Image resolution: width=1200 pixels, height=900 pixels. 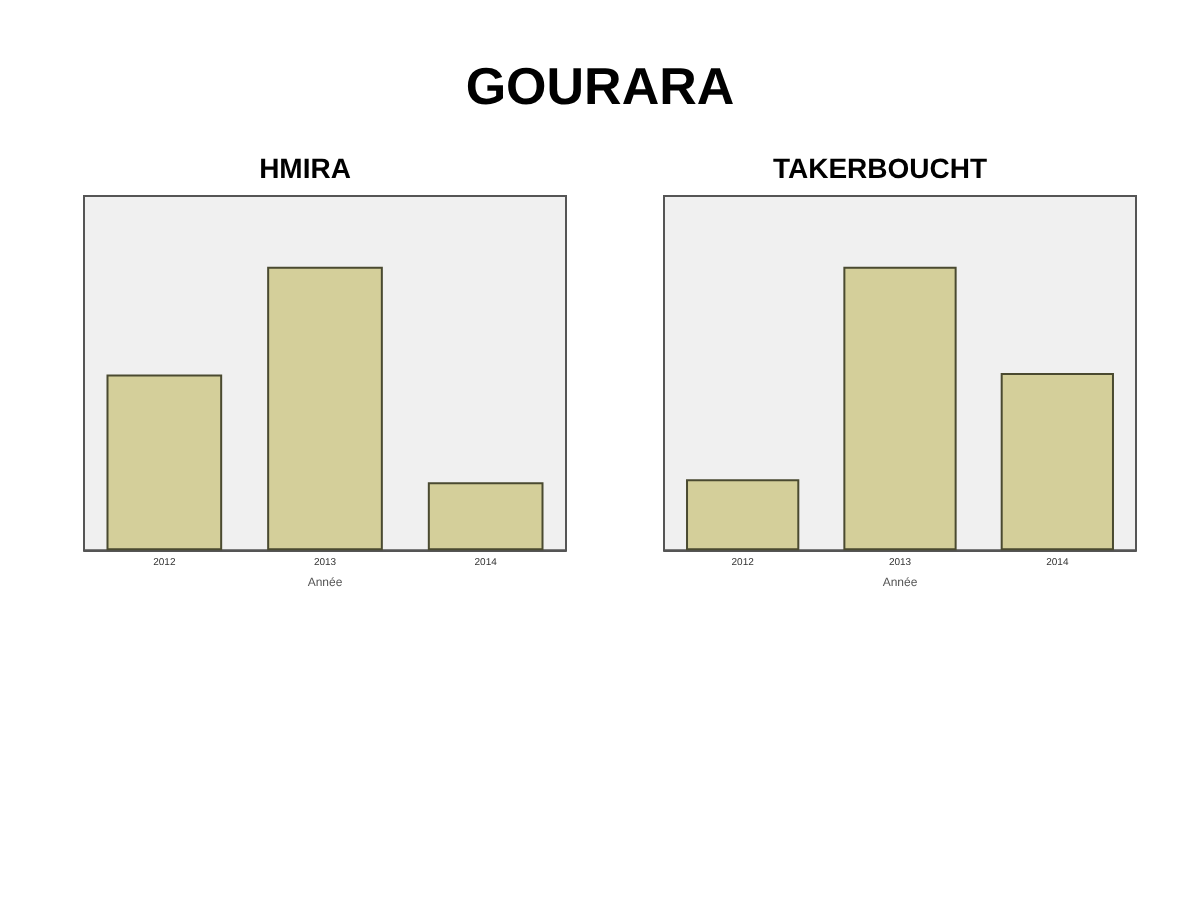 I want to click on chart-title: HMIRA, so click(x=305, y=168).